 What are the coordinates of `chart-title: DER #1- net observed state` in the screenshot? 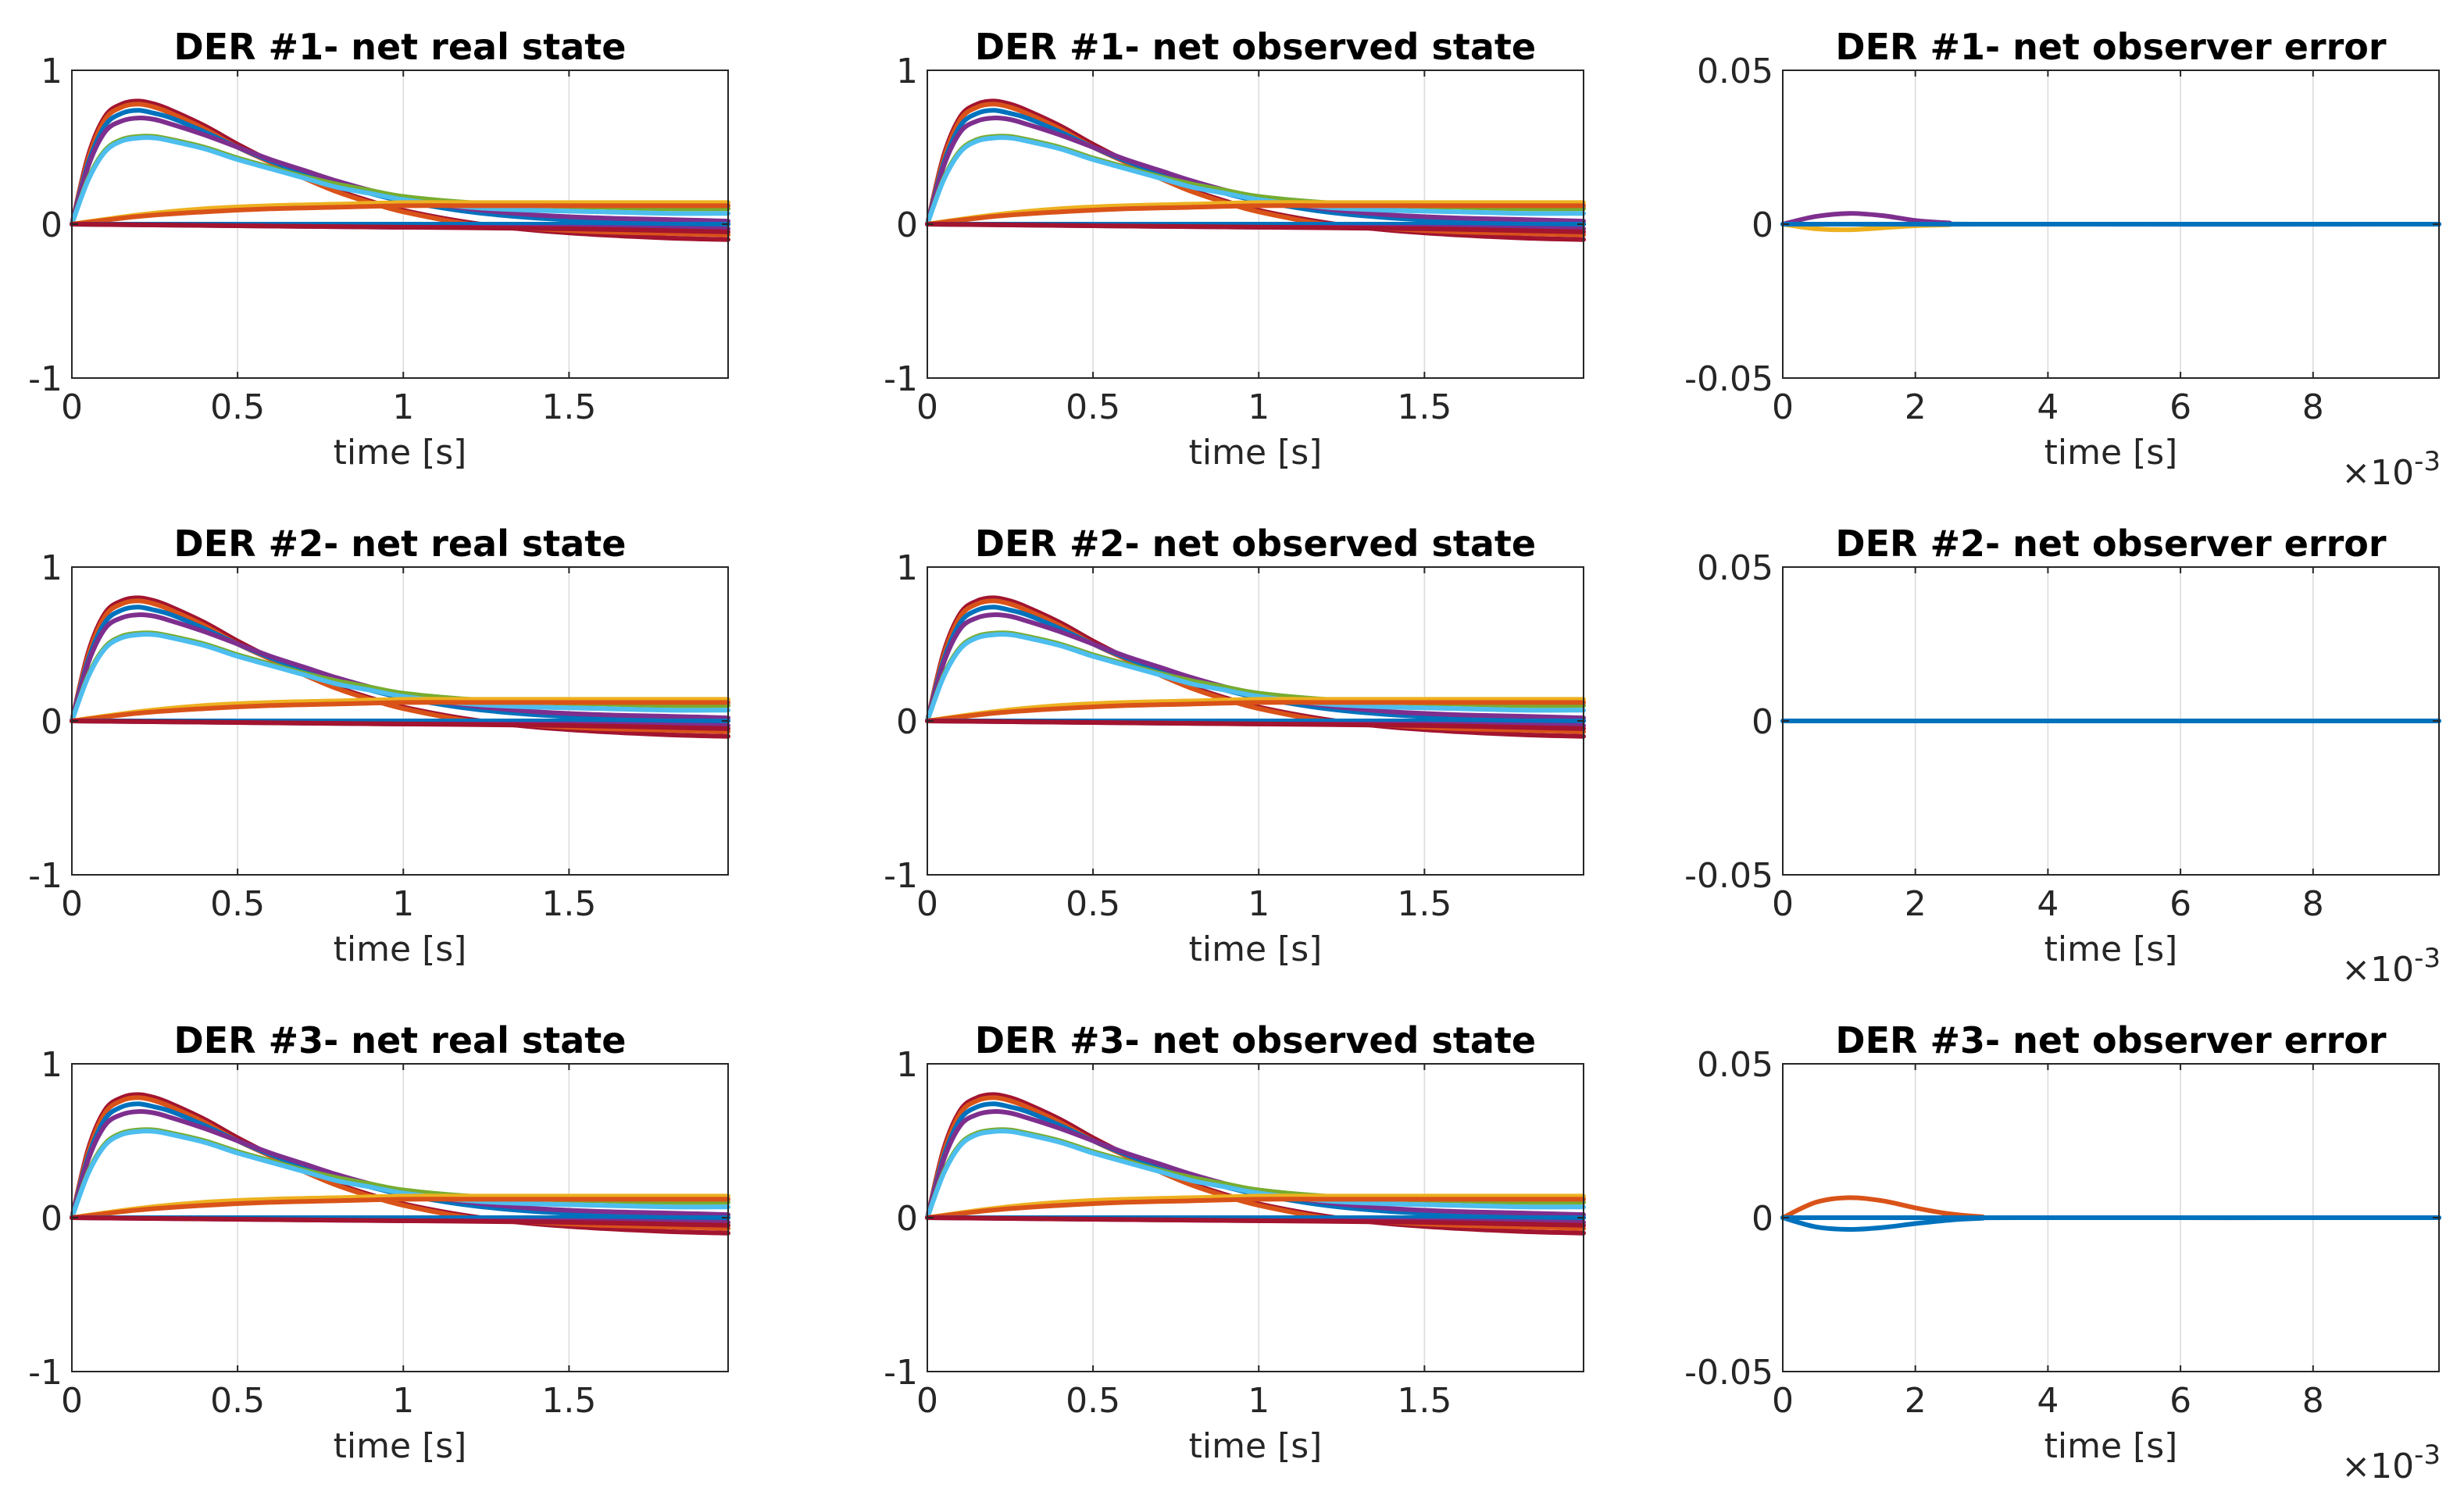 It's located at (1255, 47).